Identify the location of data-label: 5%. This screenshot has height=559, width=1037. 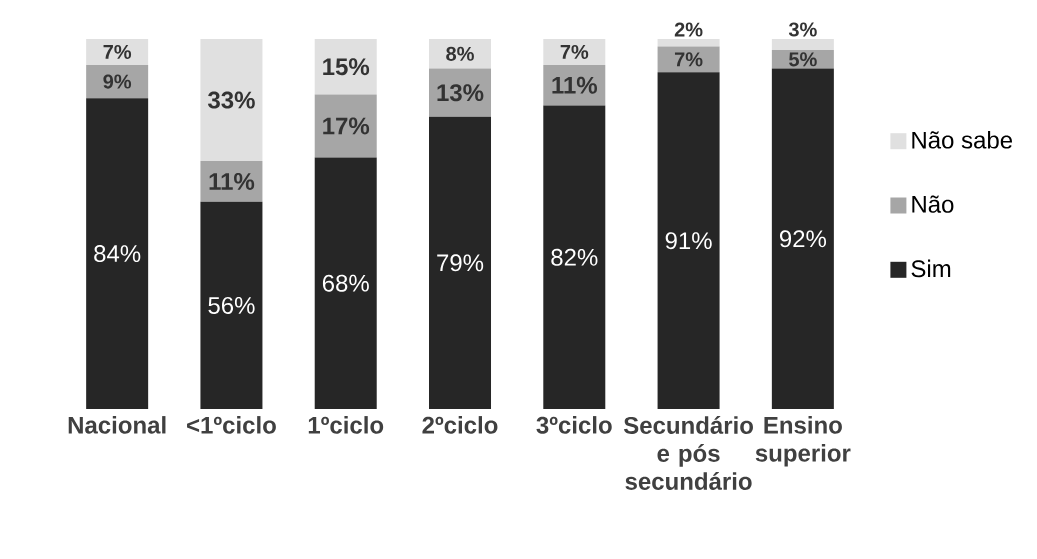
(803, 59).